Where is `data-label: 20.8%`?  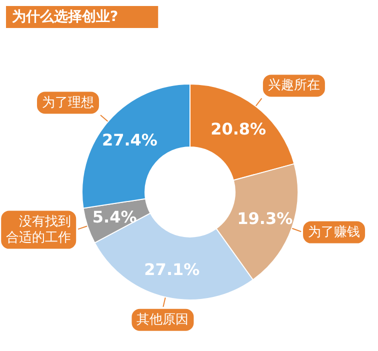
data-label: 20.8% is located at coordinates (238, 128).